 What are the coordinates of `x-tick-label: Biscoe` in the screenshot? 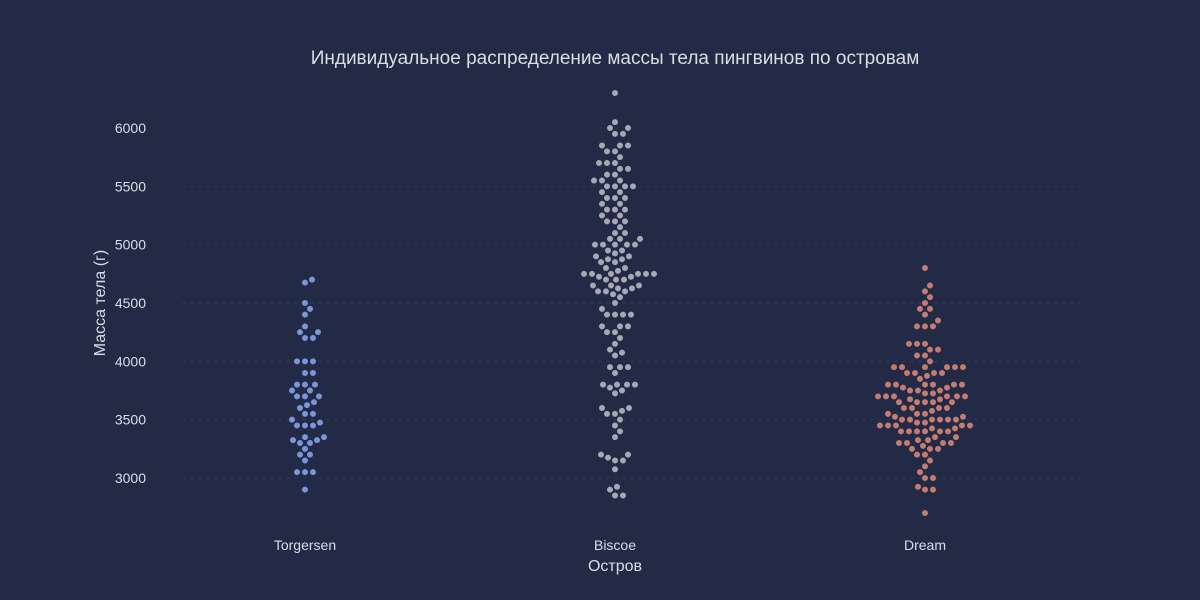 It's located at (615, 545).